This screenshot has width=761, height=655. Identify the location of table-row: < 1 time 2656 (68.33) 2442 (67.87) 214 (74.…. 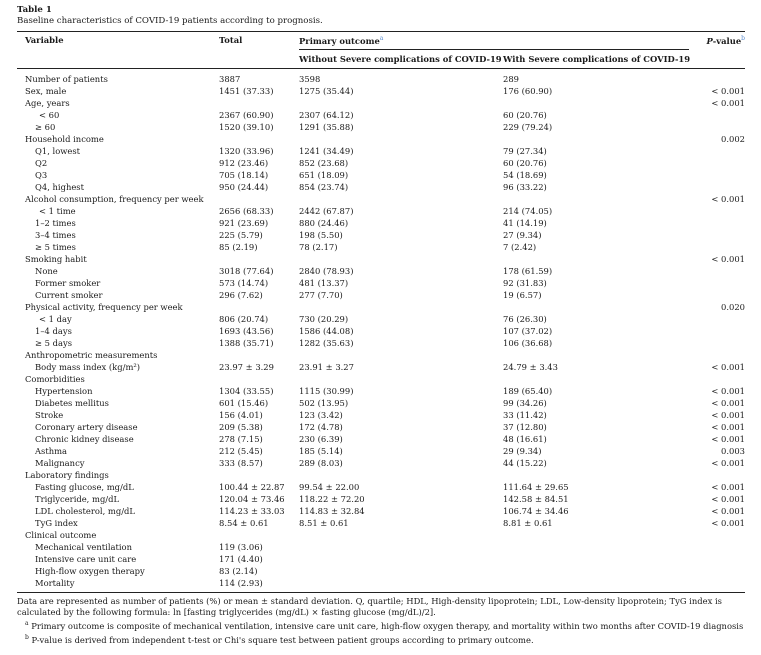
(381, 211).